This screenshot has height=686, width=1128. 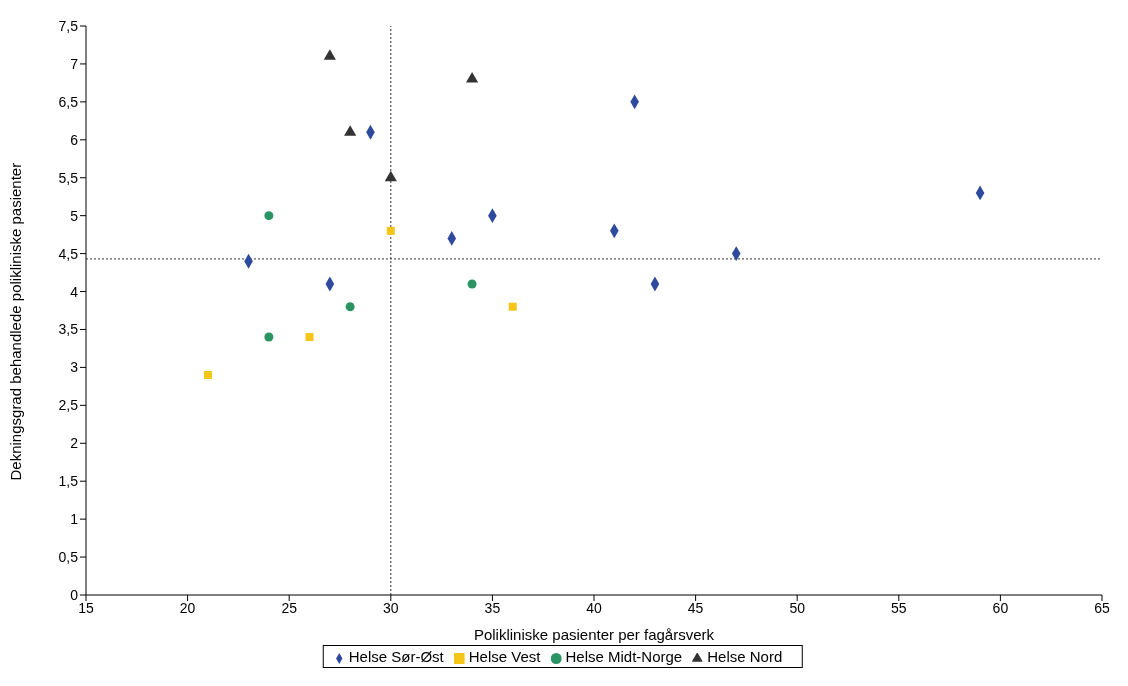 What do you see at coordinates (74, 215) in the screenshot?
I see `y-tick-label: 5` at bounding box center [74, 215].